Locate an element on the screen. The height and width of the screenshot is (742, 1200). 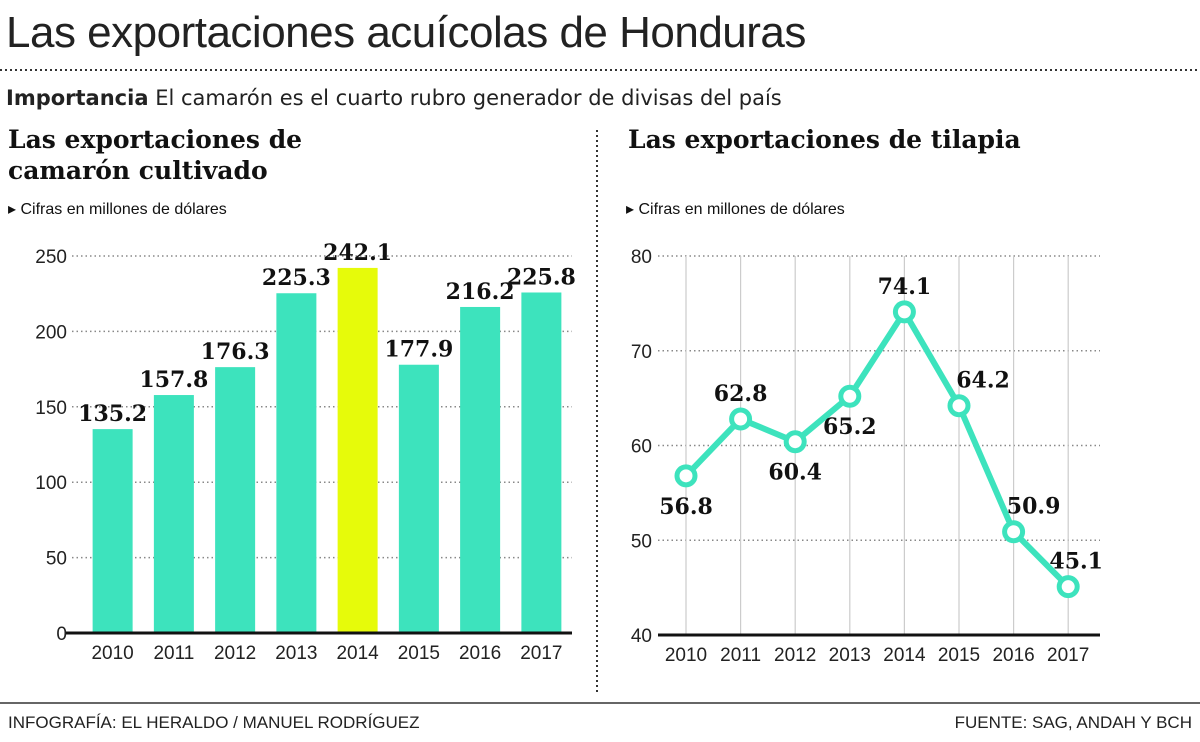
page-title: Las exportaciones acuícolas de Honduras is located at coordinates (406, 32).